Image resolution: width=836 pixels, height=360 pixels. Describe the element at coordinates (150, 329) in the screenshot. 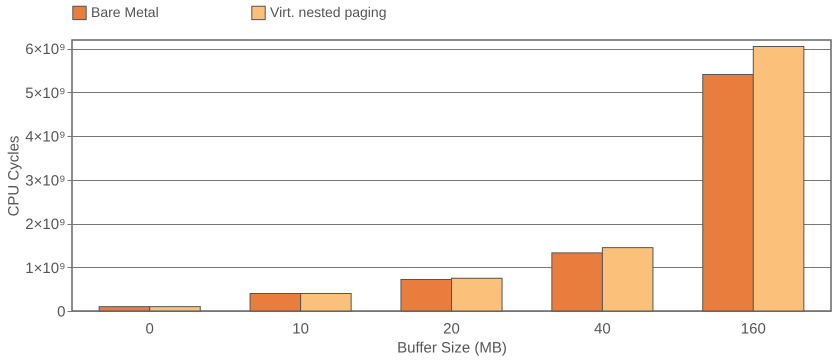

I see `x-tick-label: 0` at that location.